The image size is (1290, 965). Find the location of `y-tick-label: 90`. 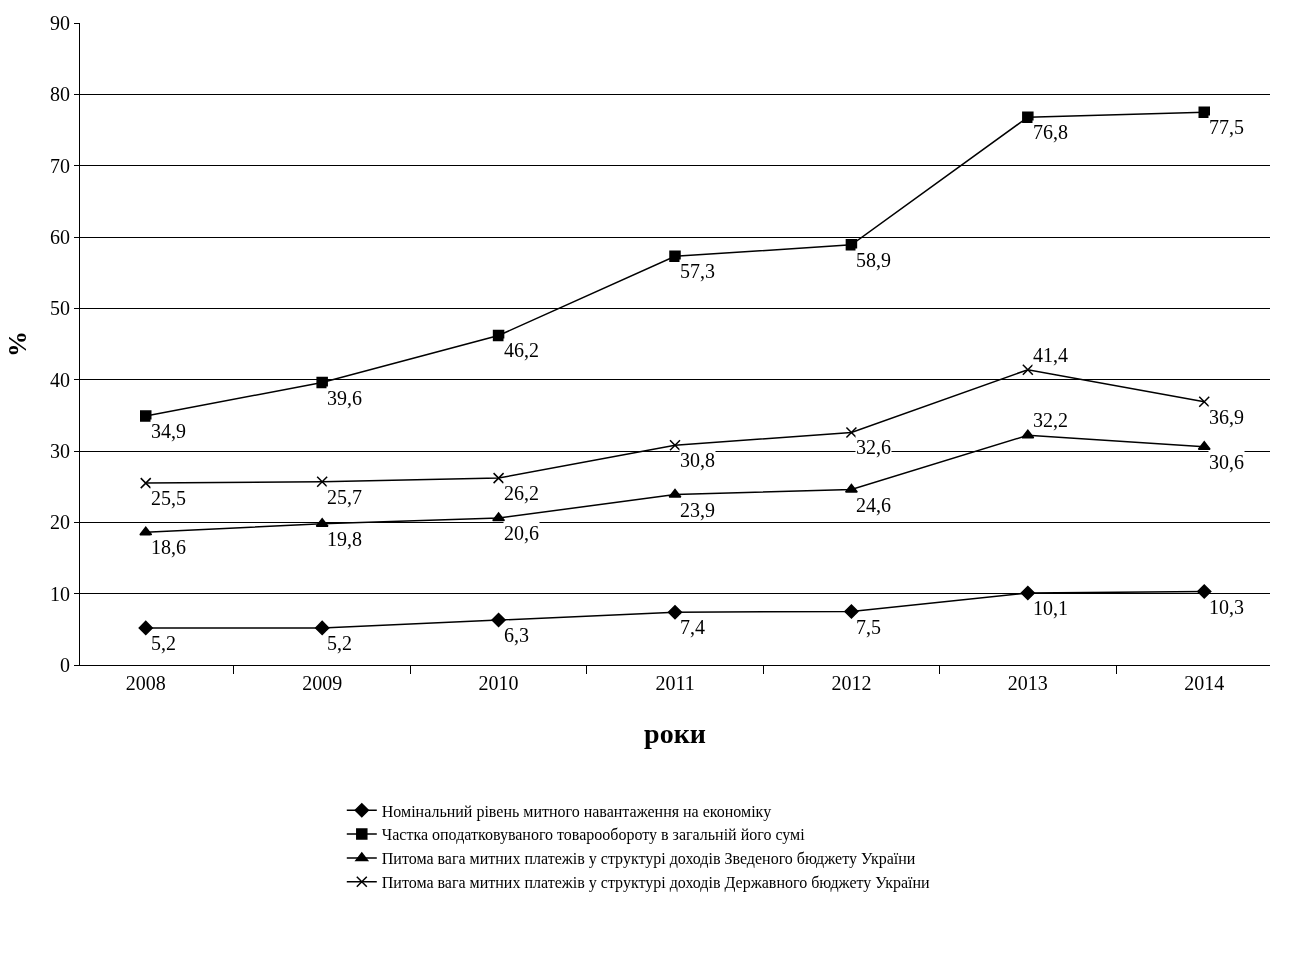

y-tick-label: 90 is located at coordinates (60, 23).